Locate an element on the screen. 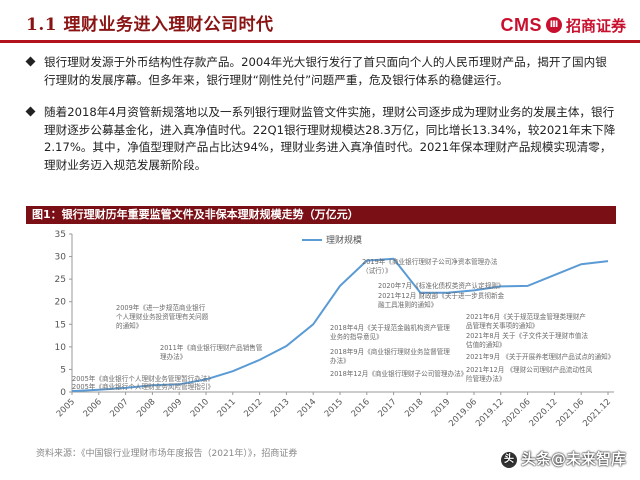 The height and width of the screenshot is (480, 640). annotation-text: 2019年《商业银行理财子公司净资本管理办法（试行）》 is located at coordinates (430, 266).